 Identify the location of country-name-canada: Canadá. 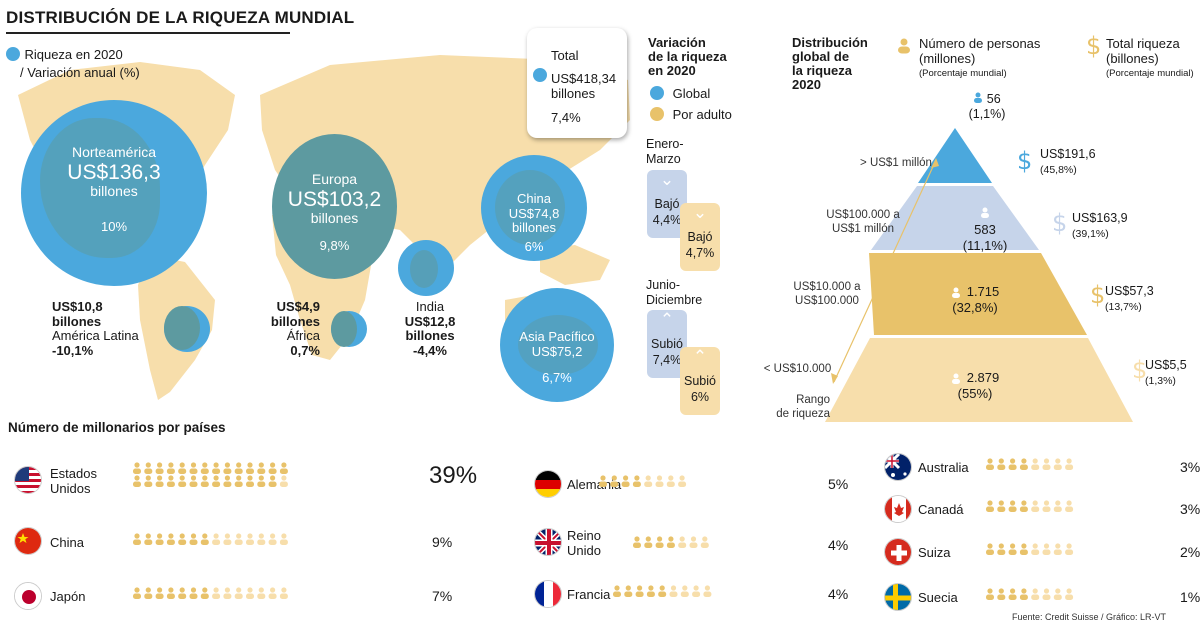
(941, 509).